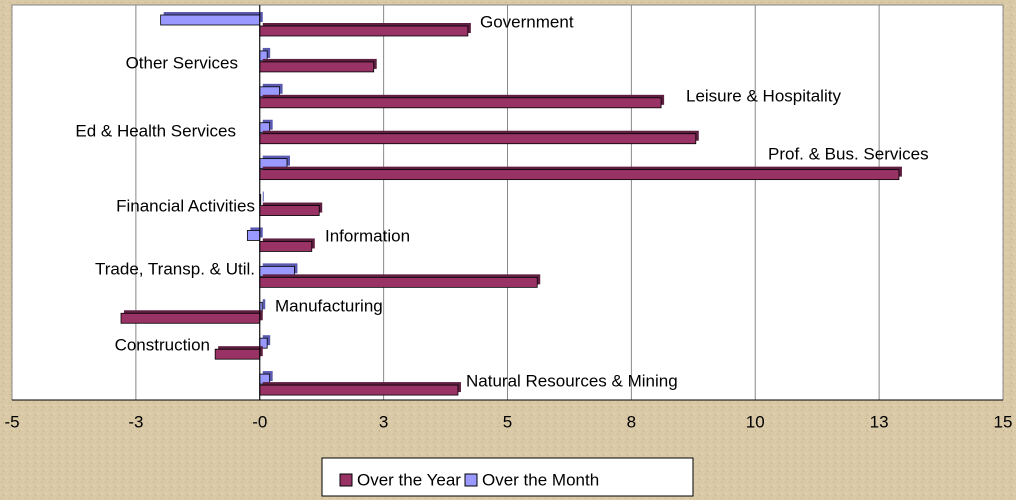 This screenshot has width=1016, height=500. What do you see at coordinates (1003, 421) in the screenshot?
I see `x-tick-label: 15` at bounding box center [1003, 421].